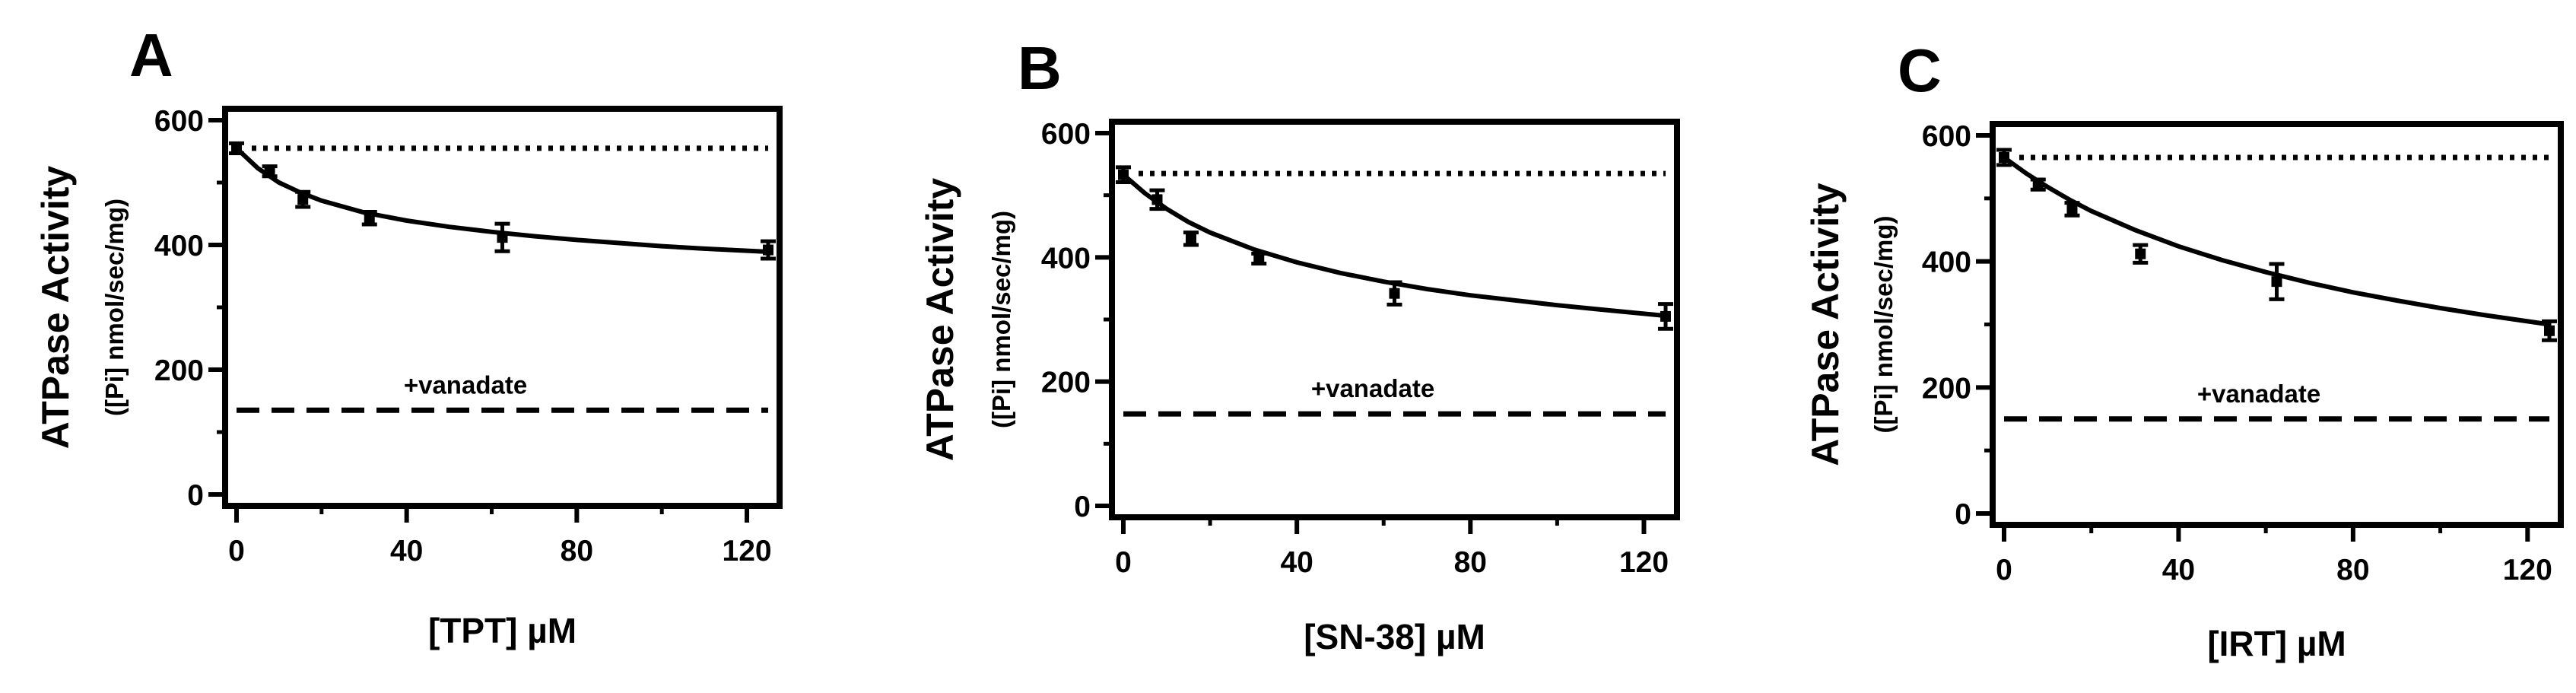 This screenshot has width=2576, height=693. What do you see at coordinates (1040, 68) in the screenshot?
I see `panel-letter: B` at bounding box center [1040, 68].